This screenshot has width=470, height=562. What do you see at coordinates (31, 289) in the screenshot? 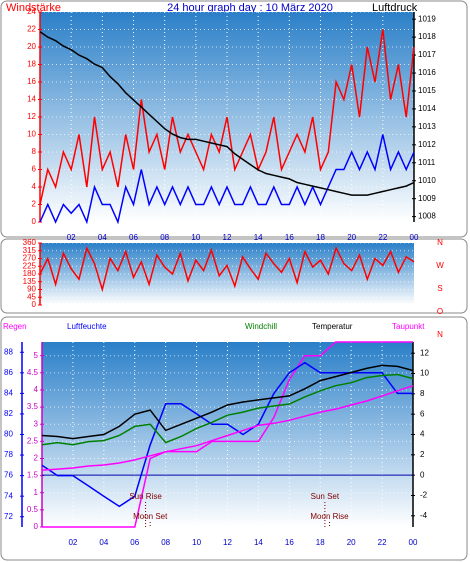
I see `y-tick-label: 90` at bounding box center [31, 289].